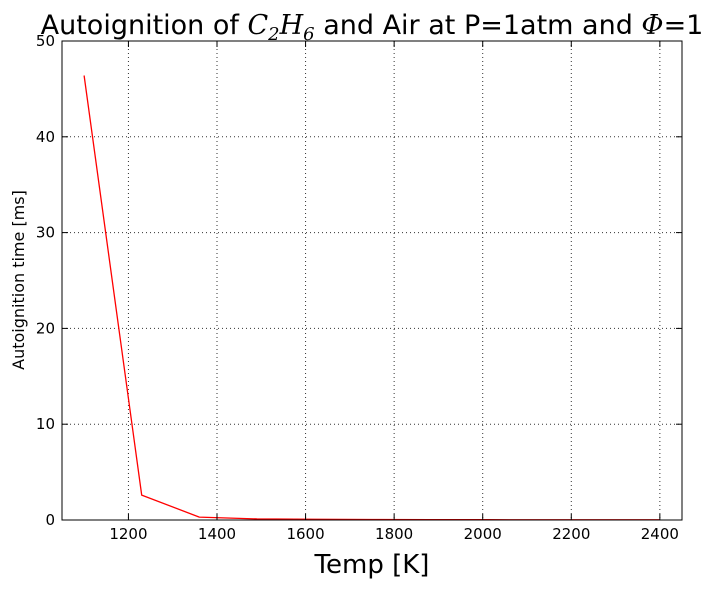 This screenshot has width=719, height=589. What do you see at coordinates (45, 424) in the screenshot?
I see `y-tick-label: 10` at bounding box center [45, 424].